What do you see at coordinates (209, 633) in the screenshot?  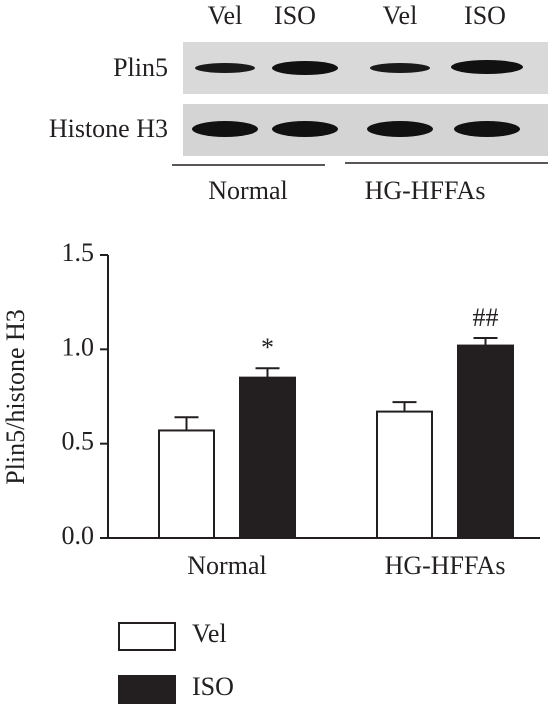 I see `legend-label: Vel` at bounding box center [209, 633].